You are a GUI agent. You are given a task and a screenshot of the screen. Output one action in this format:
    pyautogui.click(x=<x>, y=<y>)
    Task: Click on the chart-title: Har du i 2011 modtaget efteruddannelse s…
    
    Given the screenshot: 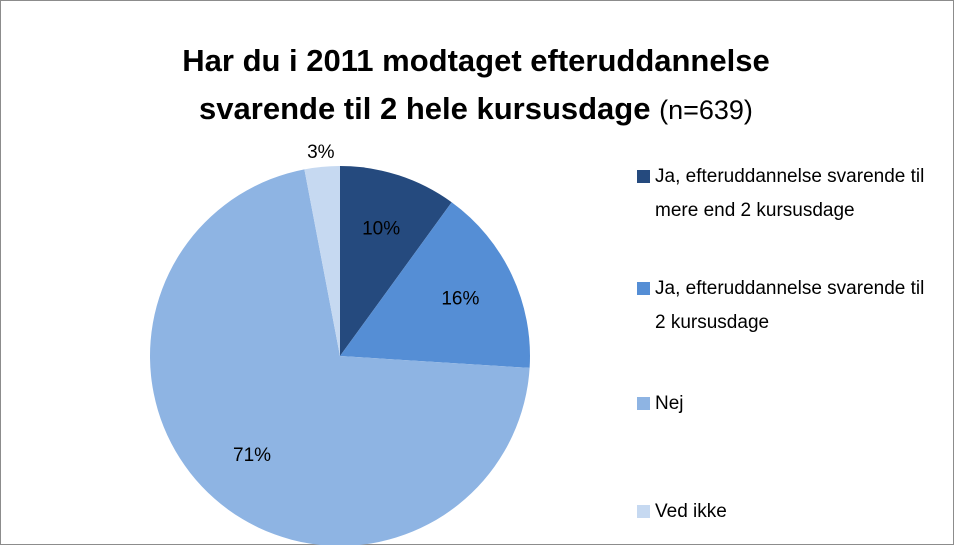 What is the action you would take?
    pyautogui.click(x=476, y=84)
    